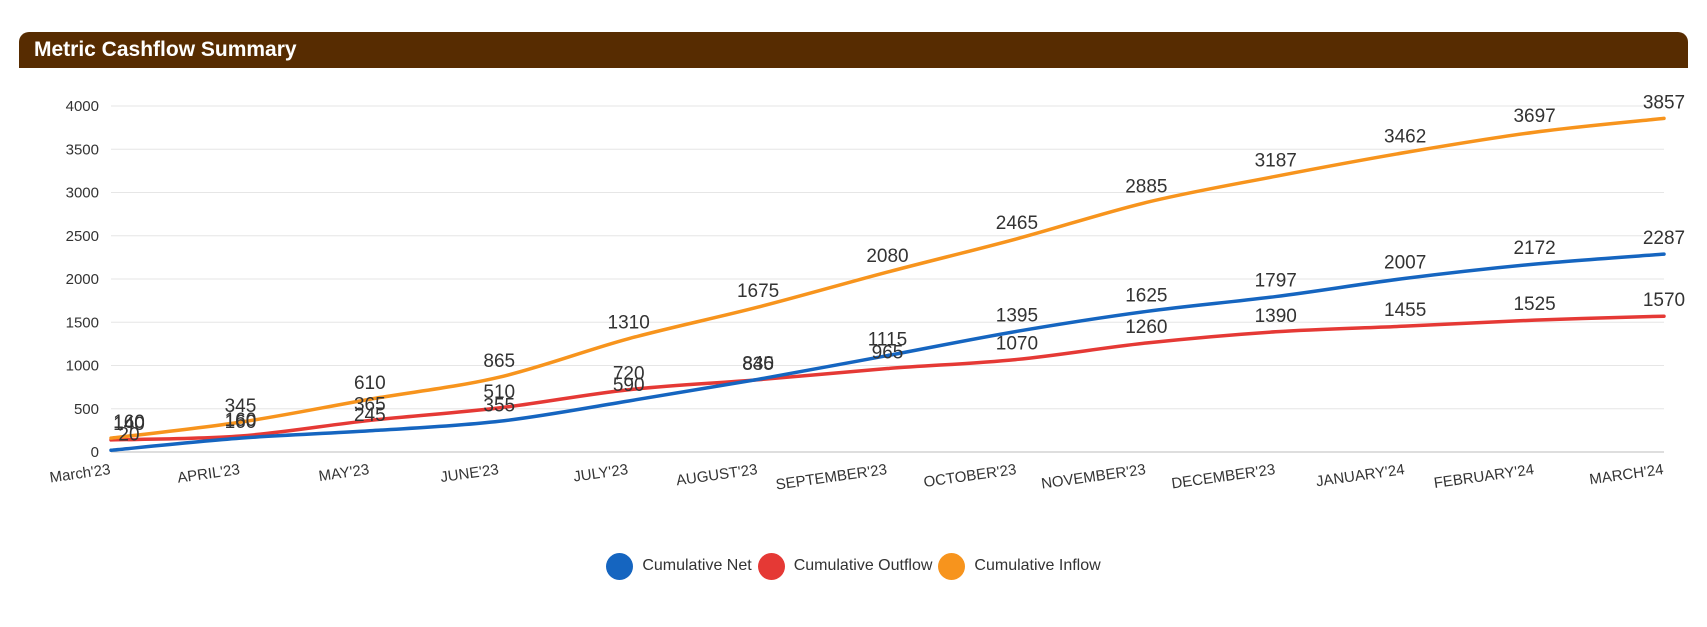  Describe the element at coordinates (1360, 475) in the screenshot. I see `x-tick-label: JANUARY'24` at that location.